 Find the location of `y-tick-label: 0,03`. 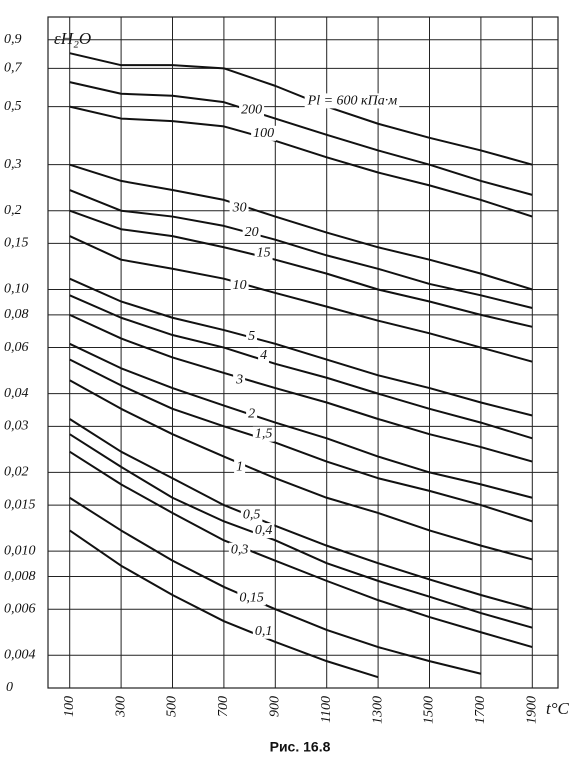

y-tick-label: 0,03 is located at coordinates (16, 426).